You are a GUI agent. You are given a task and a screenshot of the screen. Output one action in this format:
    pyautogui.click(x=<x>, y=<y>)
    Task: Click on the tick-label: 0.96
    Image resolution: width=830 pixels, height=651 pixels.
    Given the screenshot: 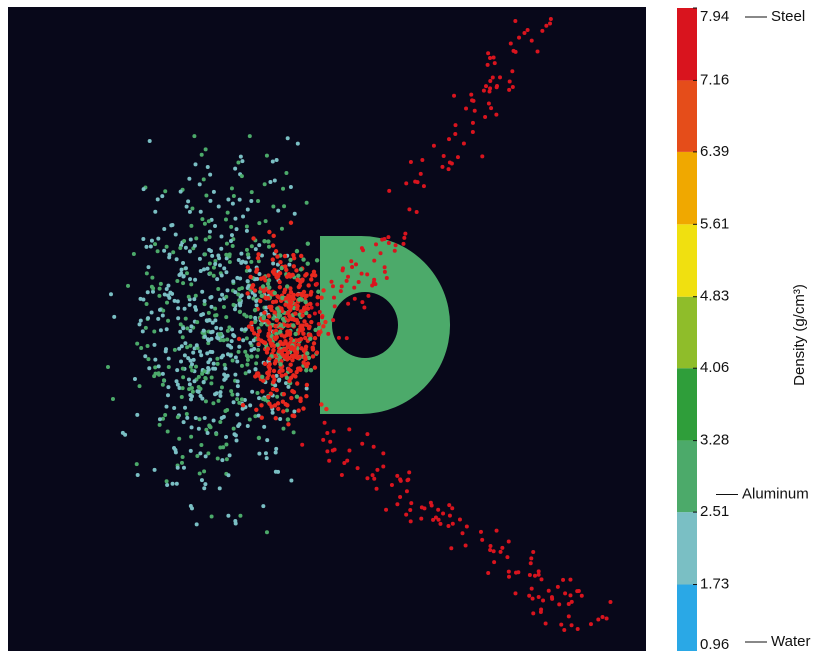 What is the action you would take?
    pyautogui.click(x=714, y=643)
    